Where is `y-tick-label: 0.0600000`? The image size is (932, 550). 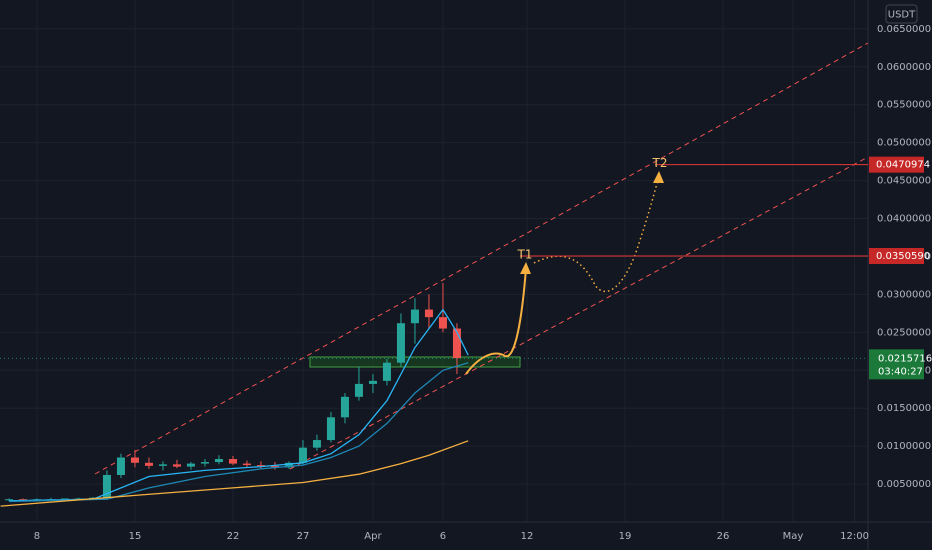
y-tick-label: 0.0600000 is located at coordinates (904, 67).